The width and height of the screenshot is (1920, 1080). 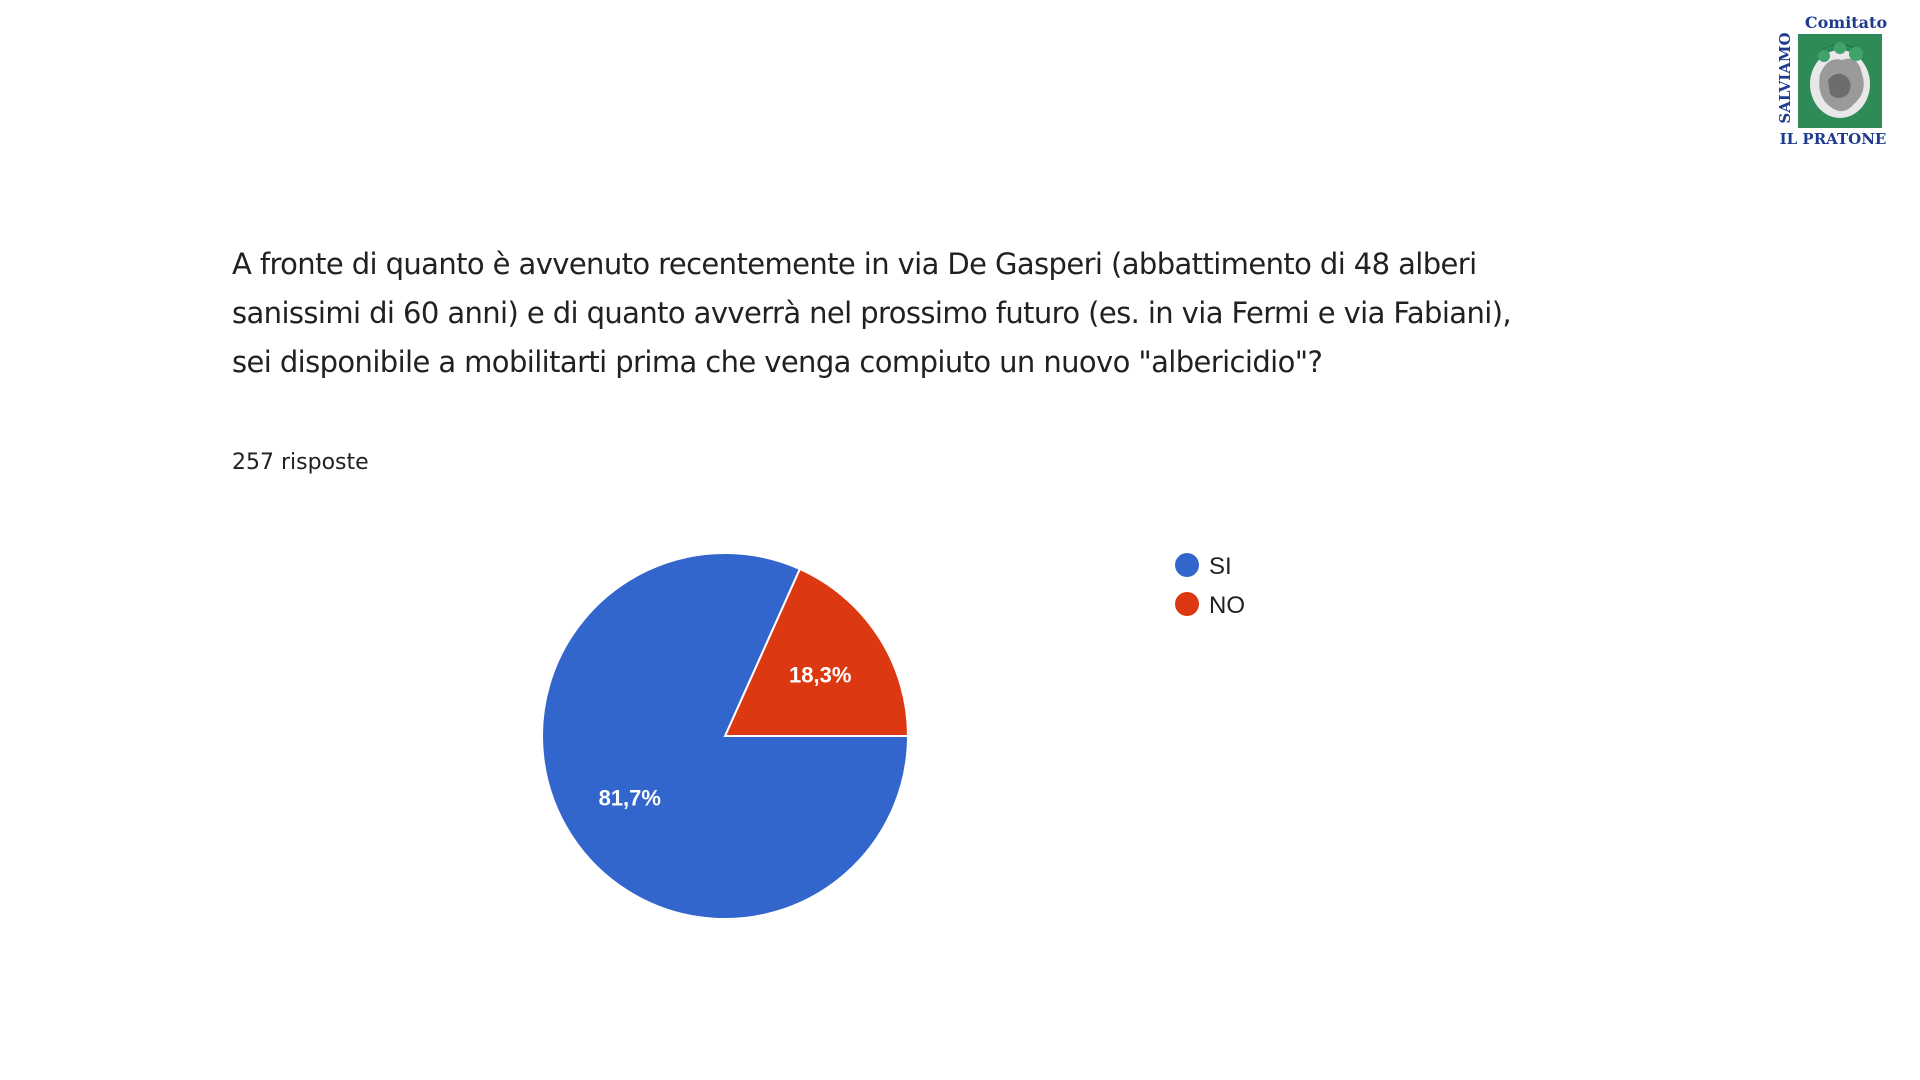 What do you see at coordinates (1227, 605) in the screenshot?
I see `legend-label-no: NO` at bounding box center [1227, 605].